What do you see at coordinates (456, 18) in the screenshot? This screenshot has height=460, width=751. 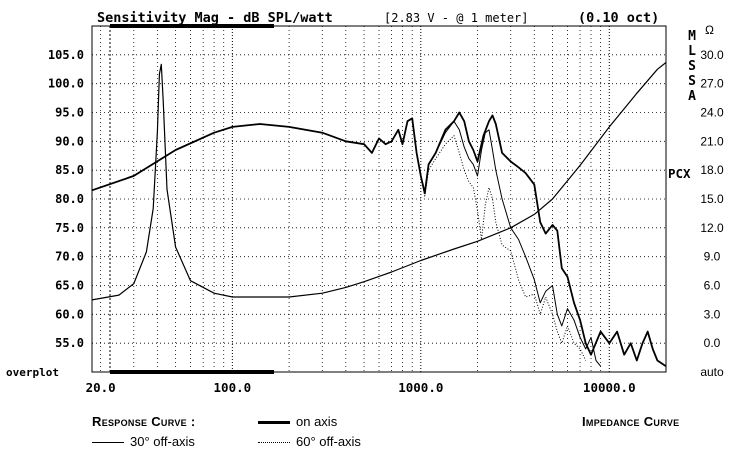 I see `chart-subtitle: [2.83 V - @ 1 meter]` at bounding box center [456, 18].